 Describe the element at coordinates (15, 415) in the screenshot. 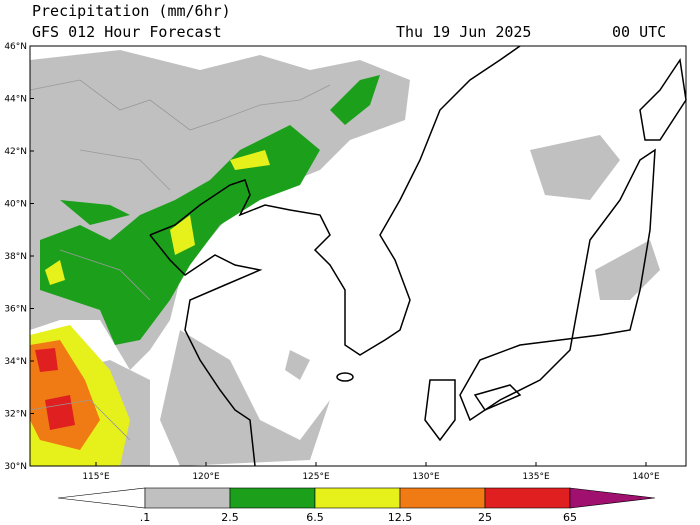

I see `lat-label: 32°N` at that location.